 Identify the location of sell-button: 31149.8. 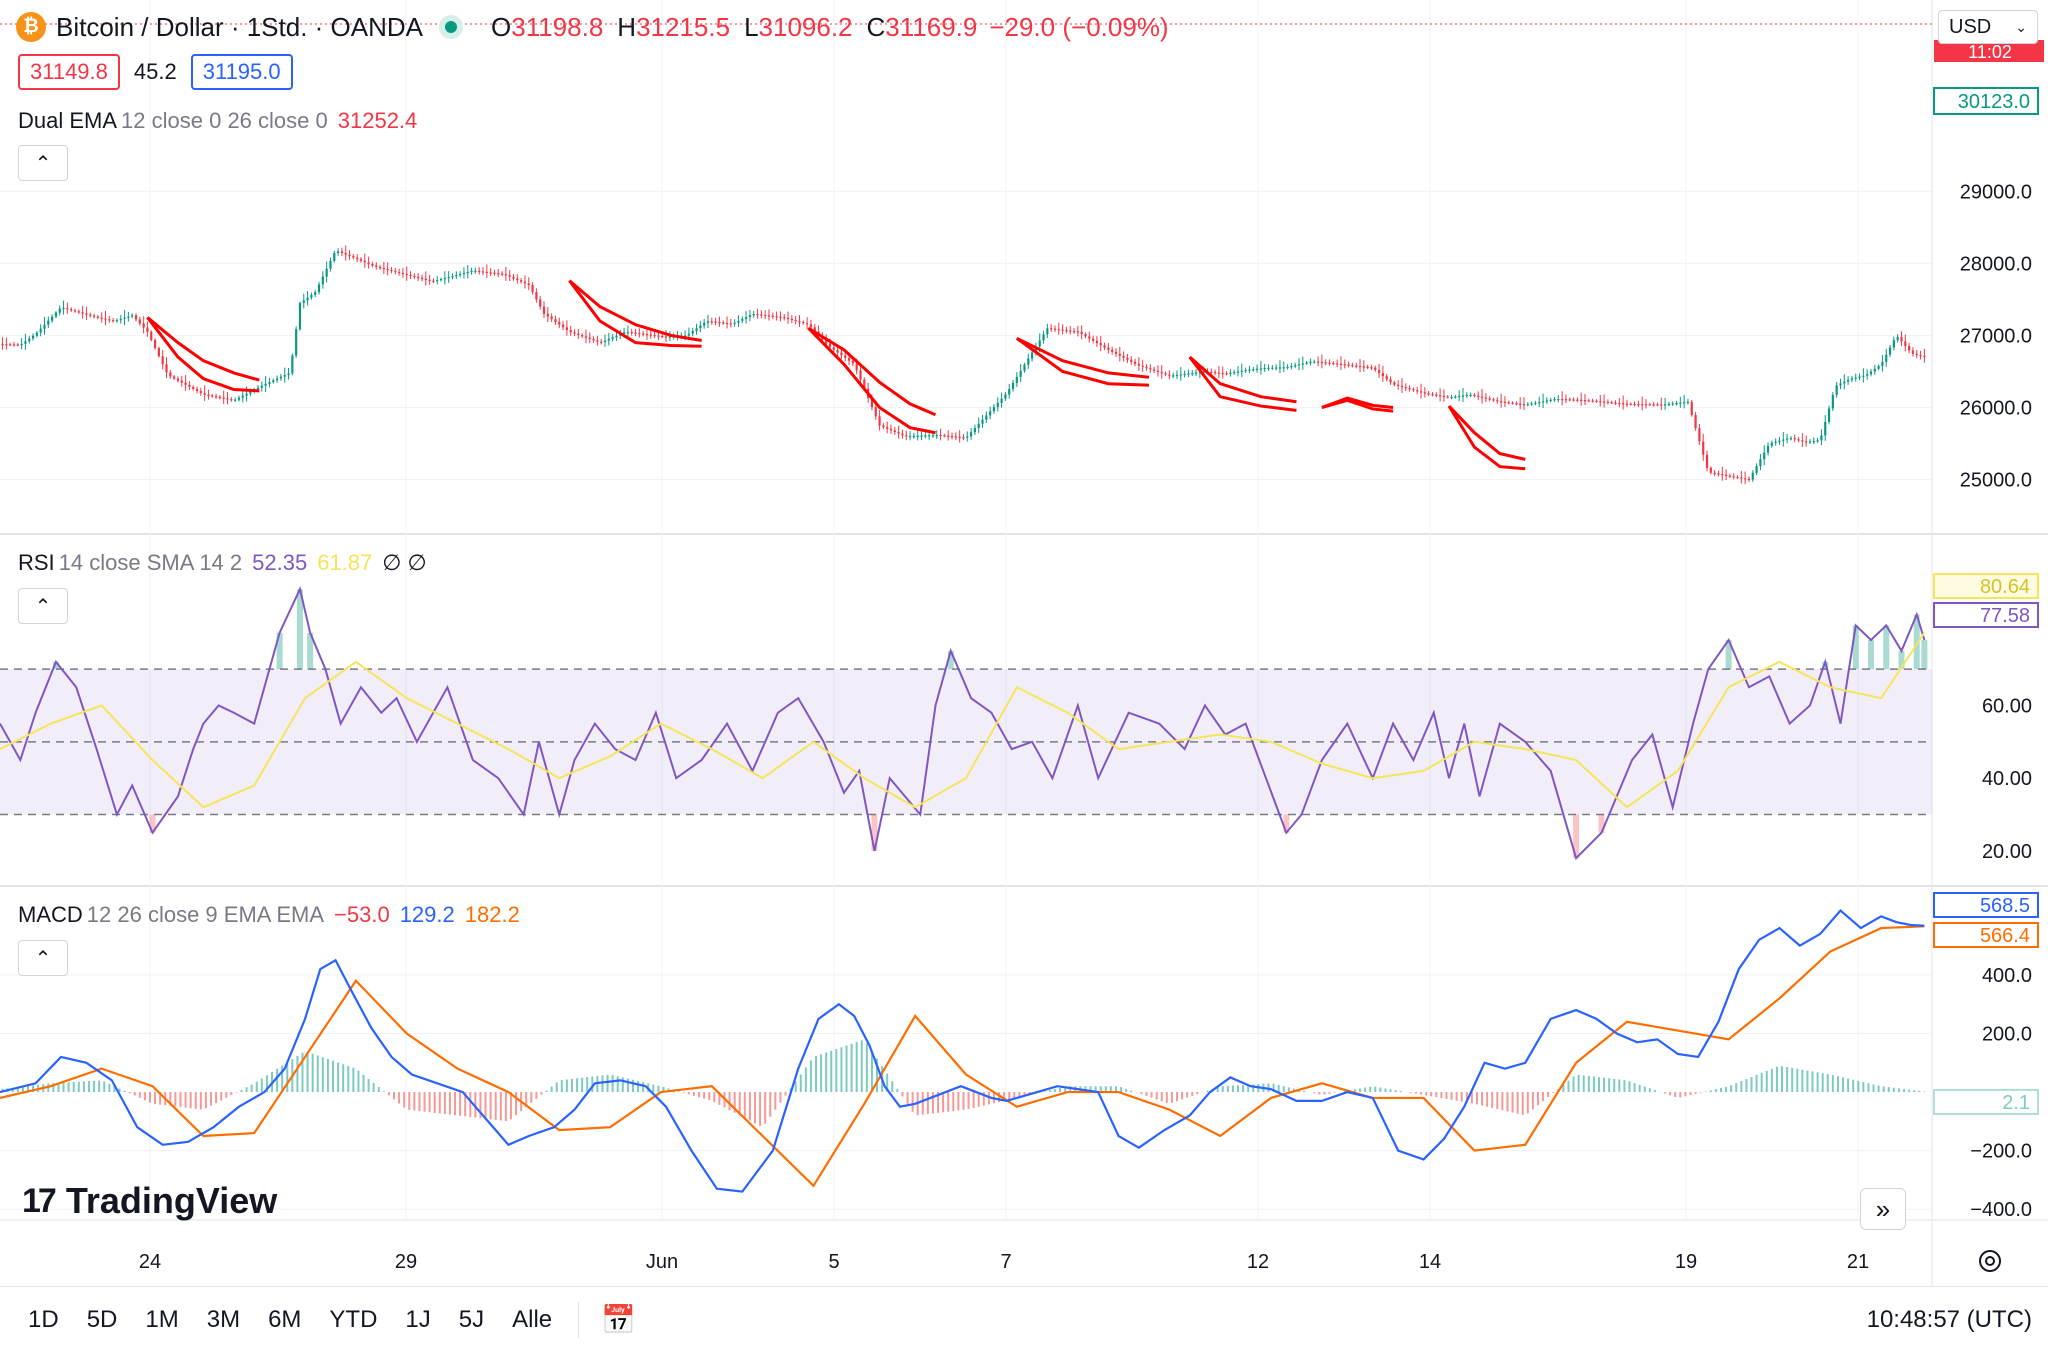
(69, 72).